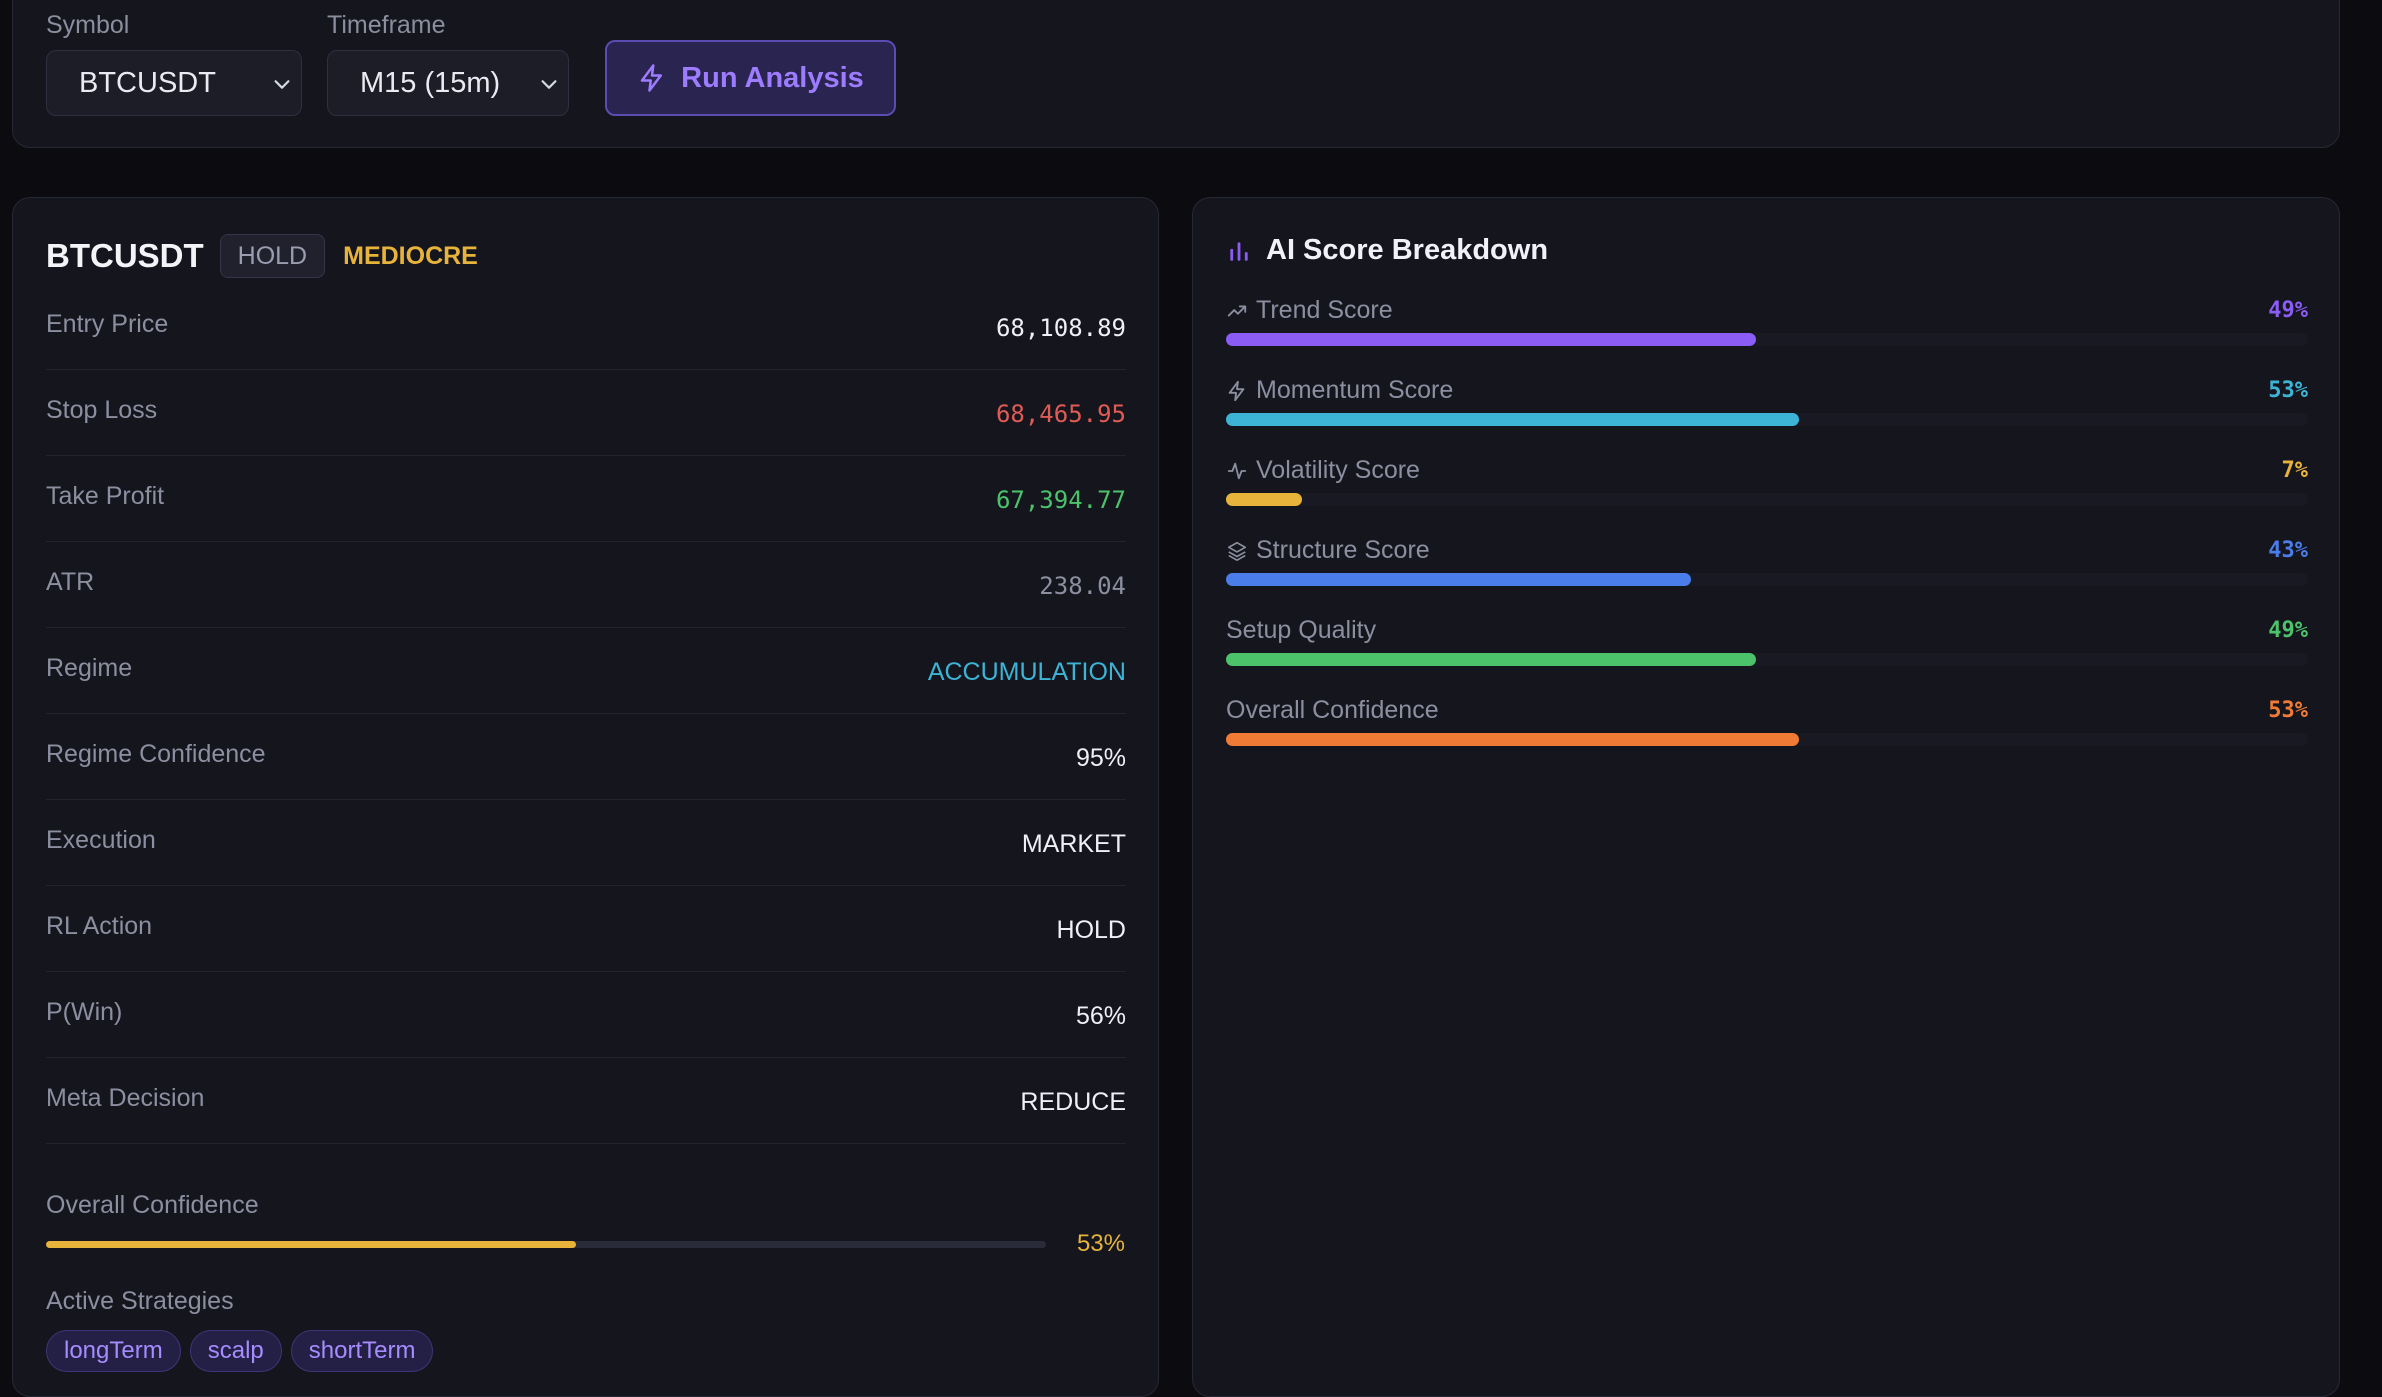  Describe the element at coordinates (410, 255) in the screenshot. I see `quality-badge: MEDIOCRE` at that location.